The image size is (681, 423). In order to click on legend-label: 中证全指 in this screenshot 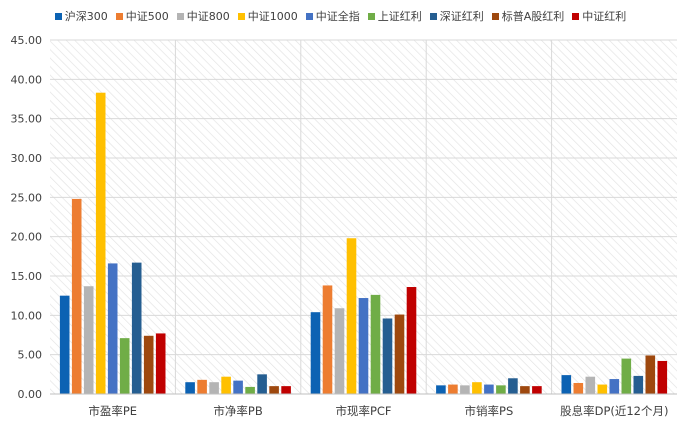, I will do `click(337, 16)`.